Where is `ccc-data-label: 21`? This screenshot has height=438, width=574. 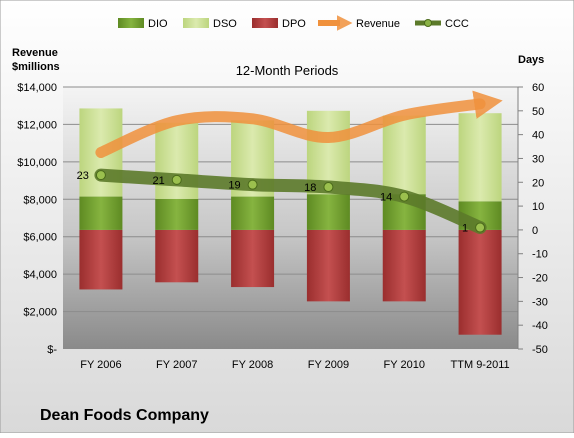 ccc-data-label: 21 is located at coordinates (159, 181).